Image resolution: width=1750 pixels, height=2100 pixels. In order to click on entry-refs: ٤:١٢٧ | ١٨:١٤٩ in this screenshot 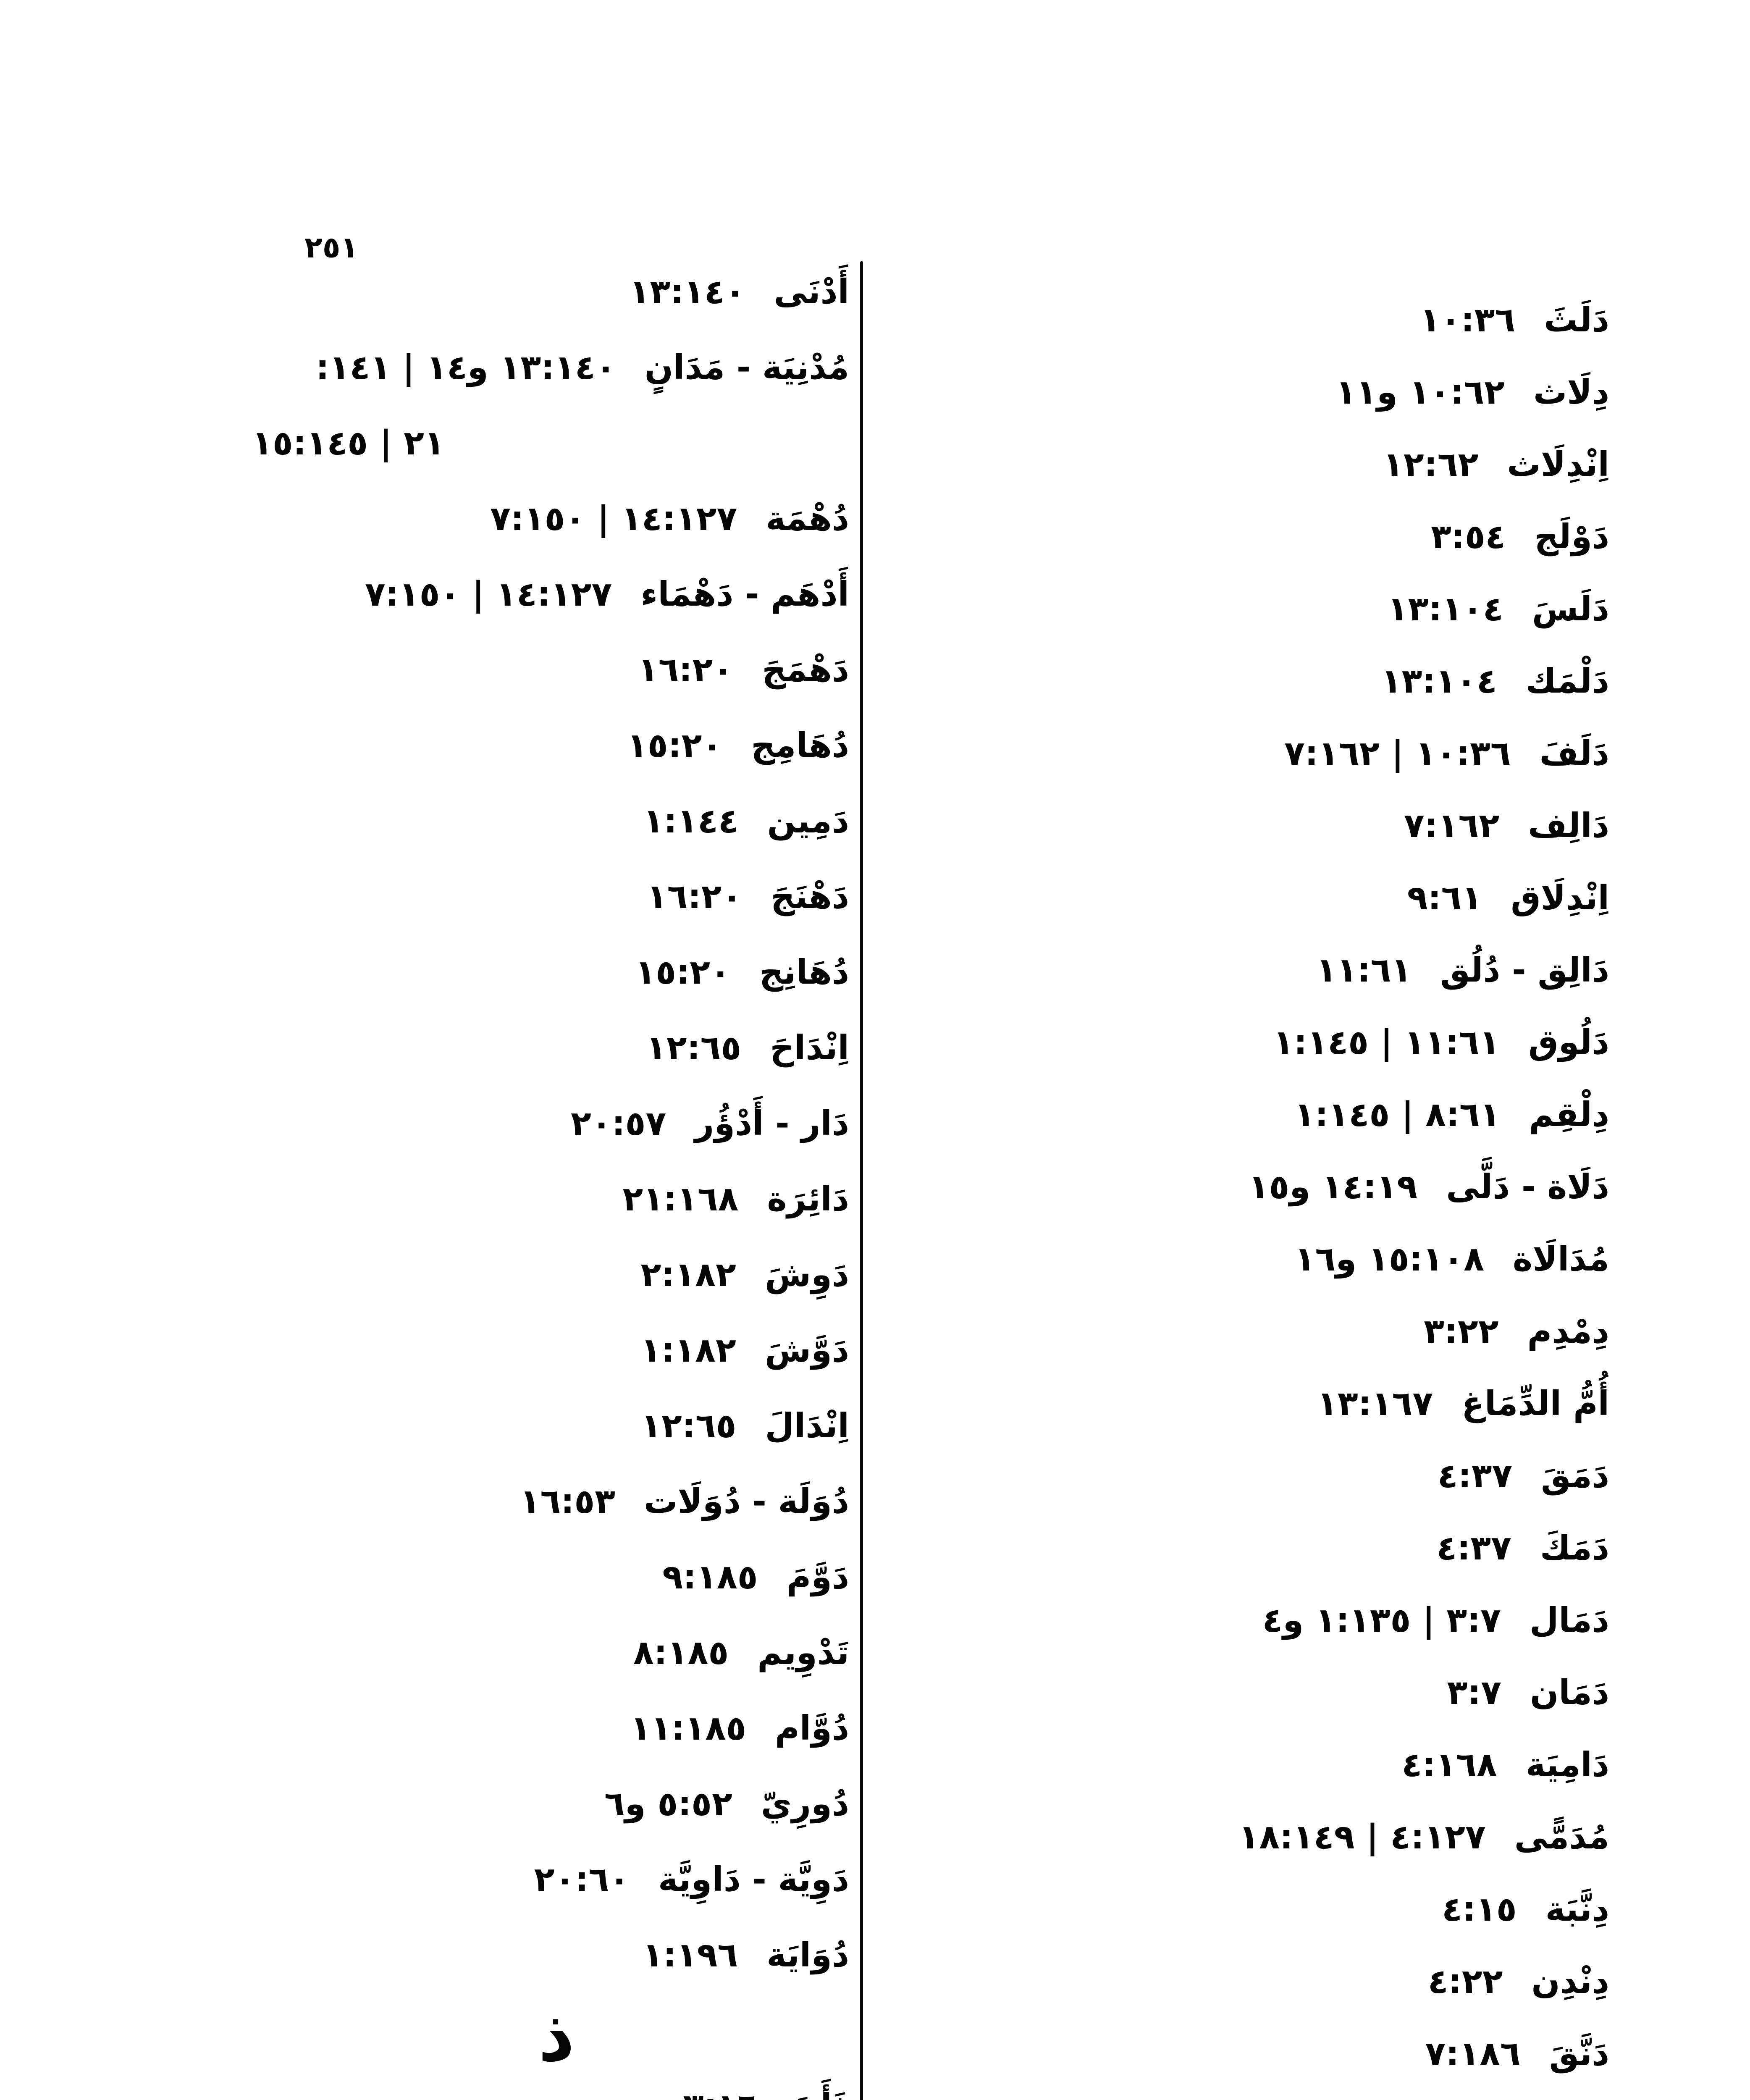, I will do `click(1362, 1836)`.